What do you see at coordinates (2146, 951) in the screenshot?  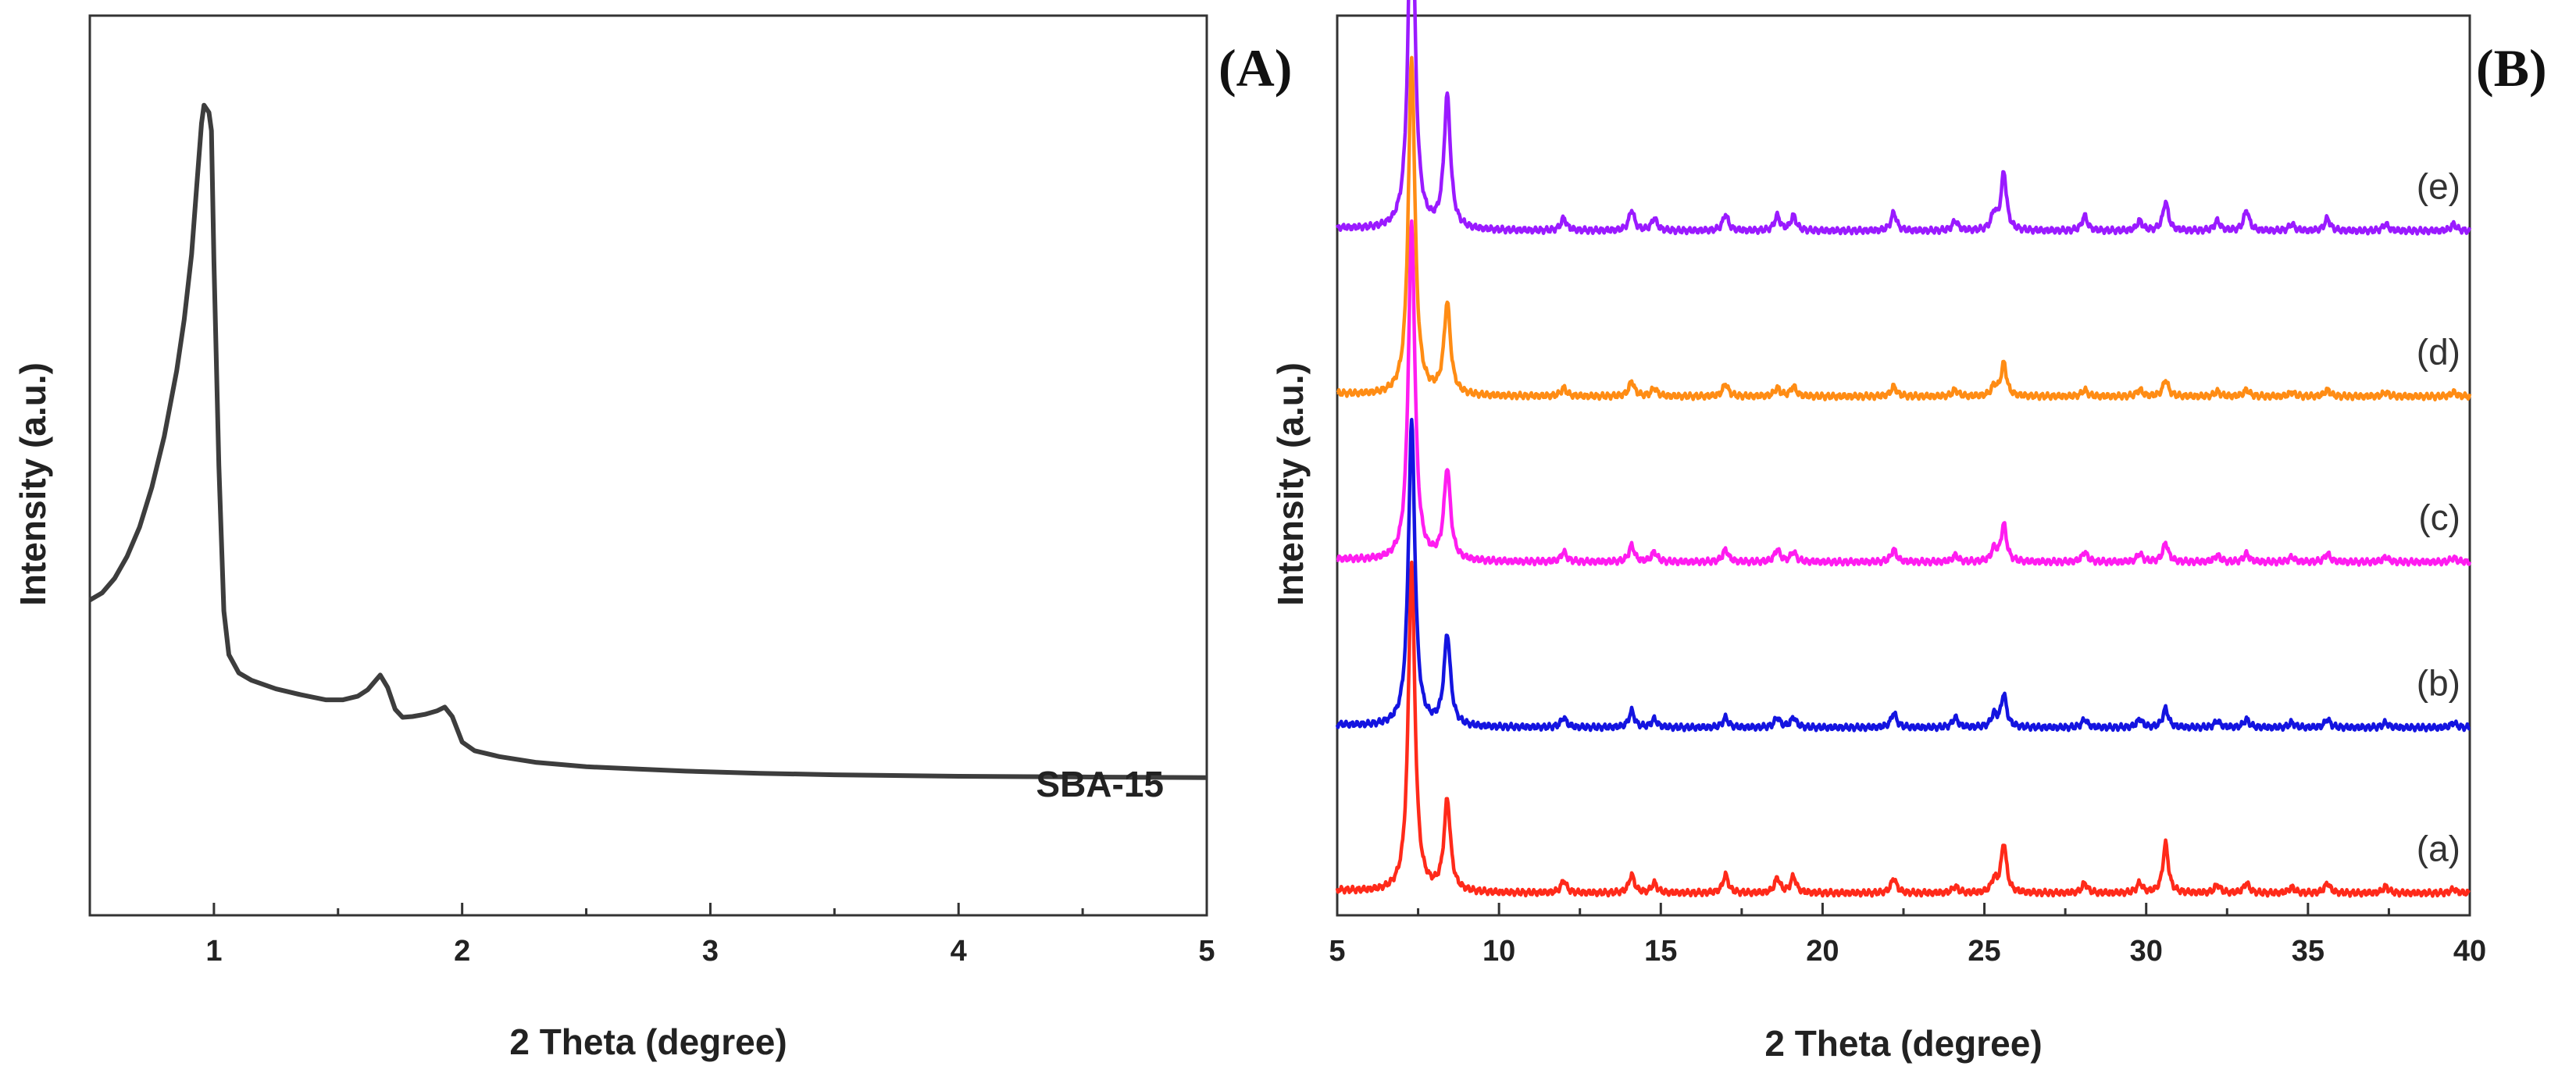 I see `panel-b-x-tick-label: 30` at bounding box center [2146, 951].